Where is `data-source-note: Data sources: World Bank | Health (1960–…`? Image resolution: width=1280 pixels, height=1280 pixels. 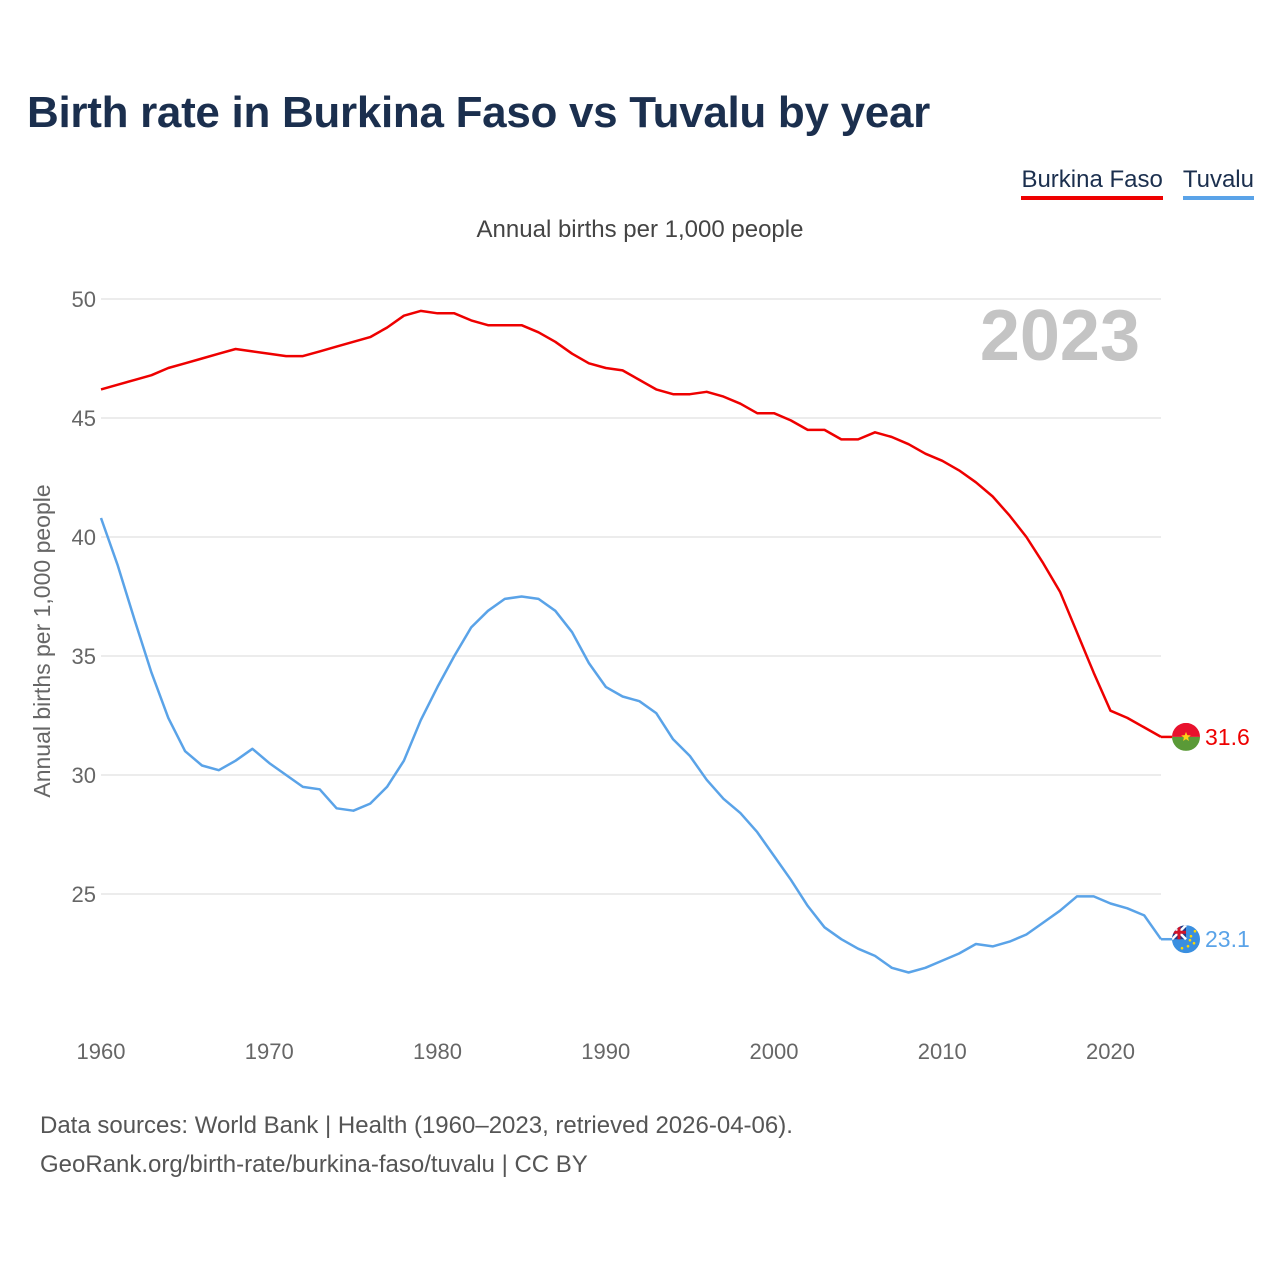
data-source-note: Data sources: World Bank | Health (1960–… is located at coordinates (416, 1125).